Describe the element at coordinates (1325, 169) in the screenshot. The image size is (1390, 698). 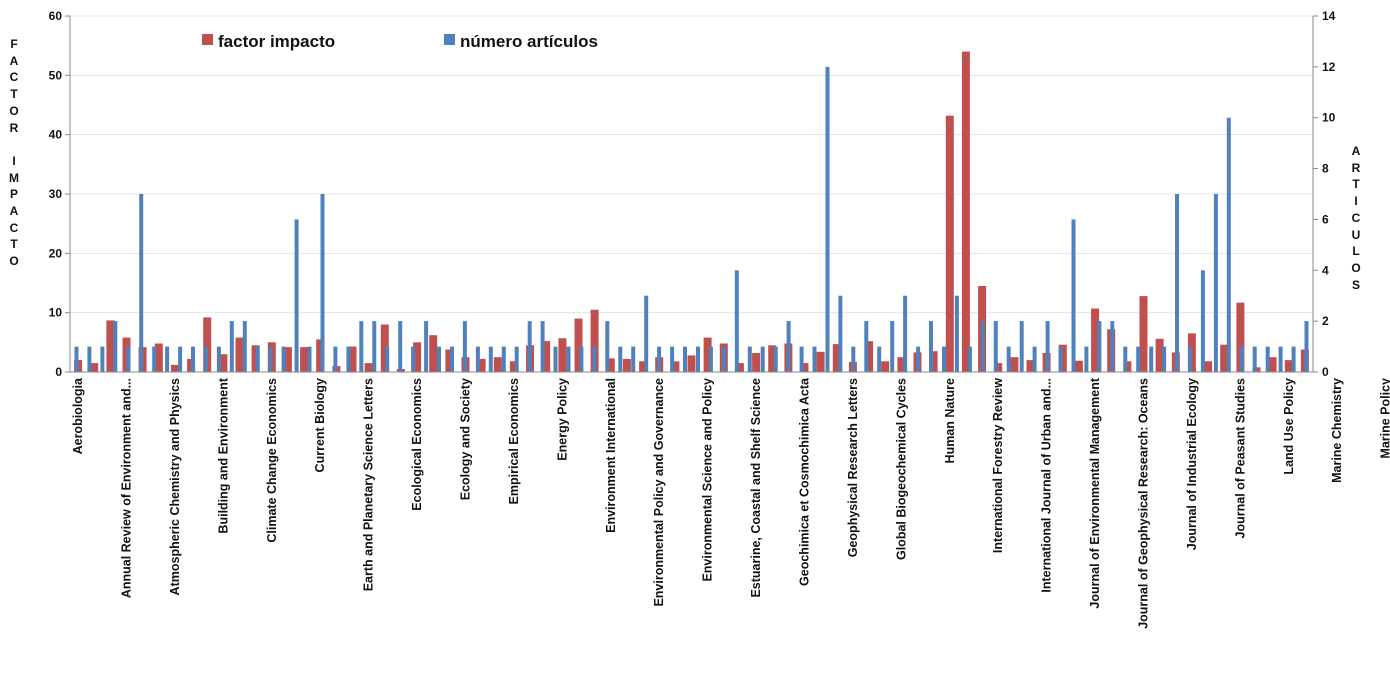
I see `right-tick-label: 8` at that location.